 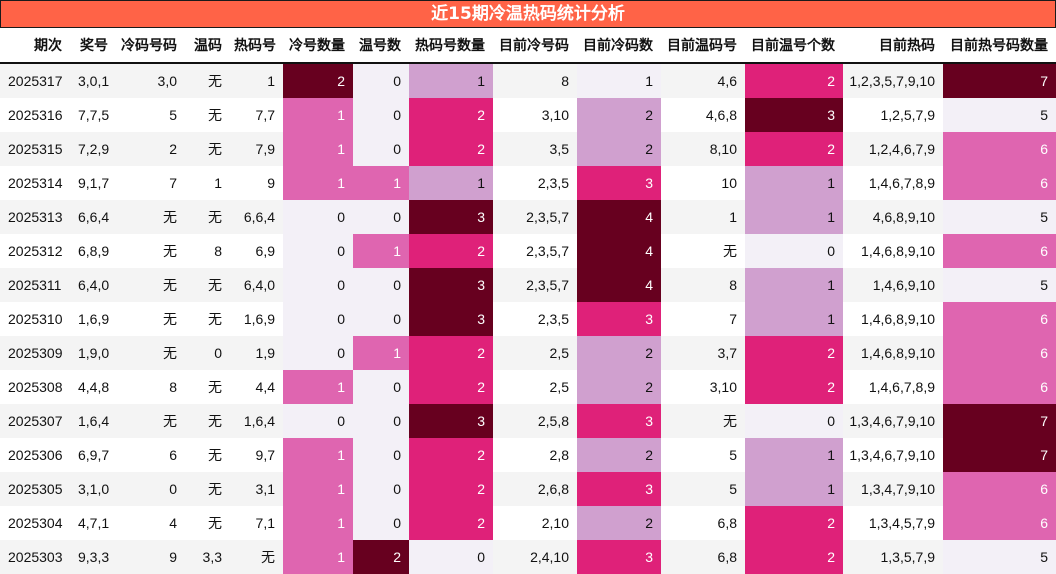 I want to click on header-col-cur-cold: 目前冷号码, so click(x=535, y=46).